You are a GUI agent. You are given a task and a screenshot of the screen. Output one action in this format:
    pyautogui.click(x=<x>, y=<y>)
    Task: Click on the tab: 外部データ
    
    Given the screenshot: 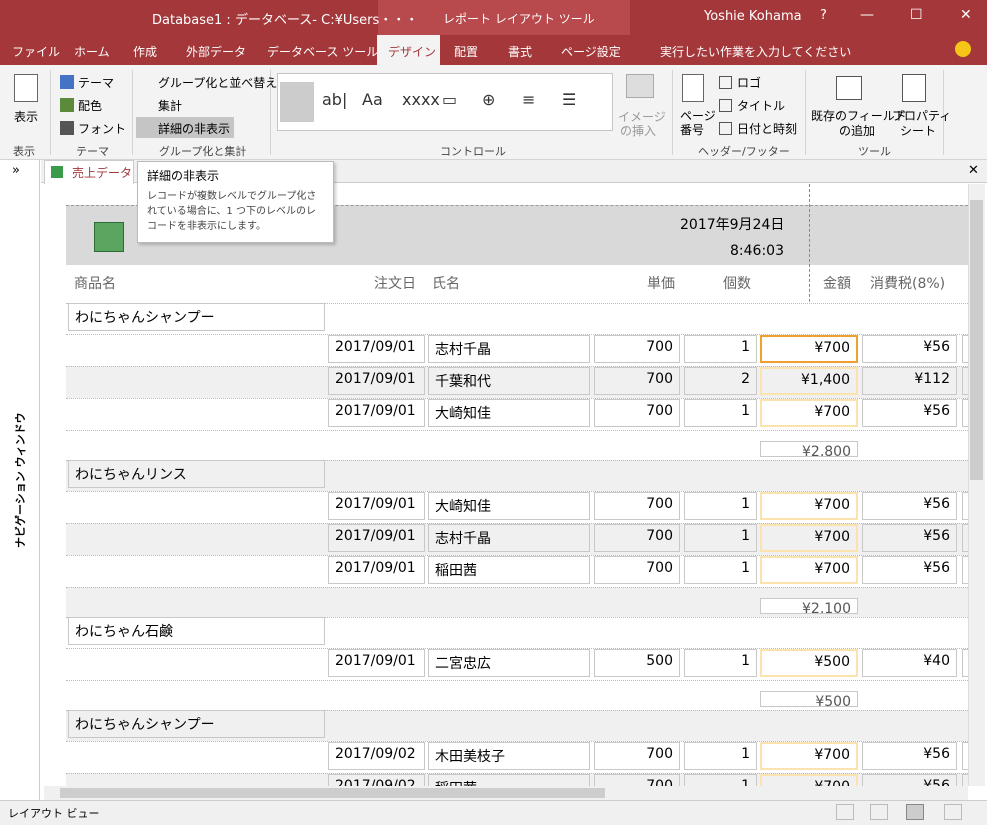 What is the action you would take?
    pyautogui.click(x=216, y=52)
    